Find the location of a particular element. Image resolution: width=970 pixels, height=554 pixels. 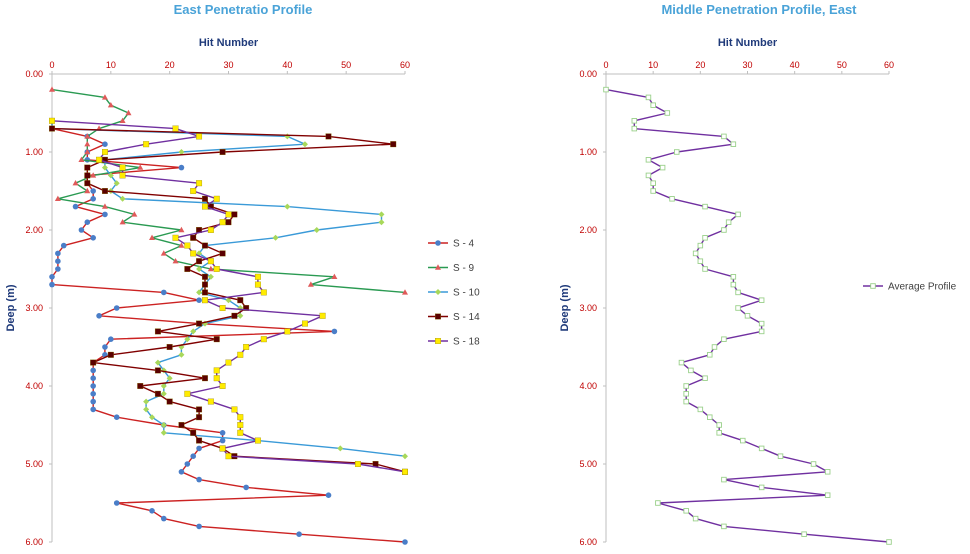

x-axis-title: Hit Number is located at coordinates (229, 43).